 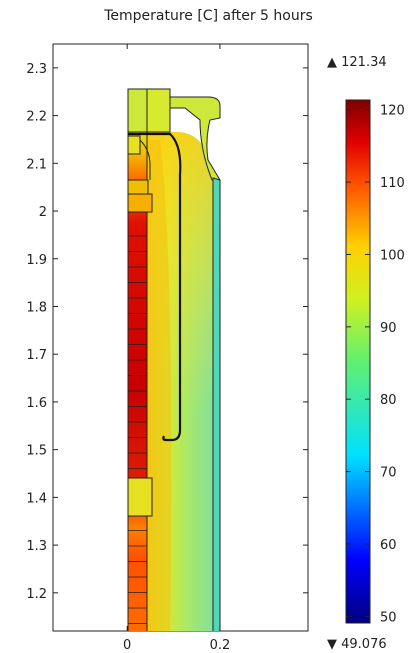 What do you see at coordinates (158, 110) in the screenshot?
I see `top-cap-inner` at bounding box center [158, 110].